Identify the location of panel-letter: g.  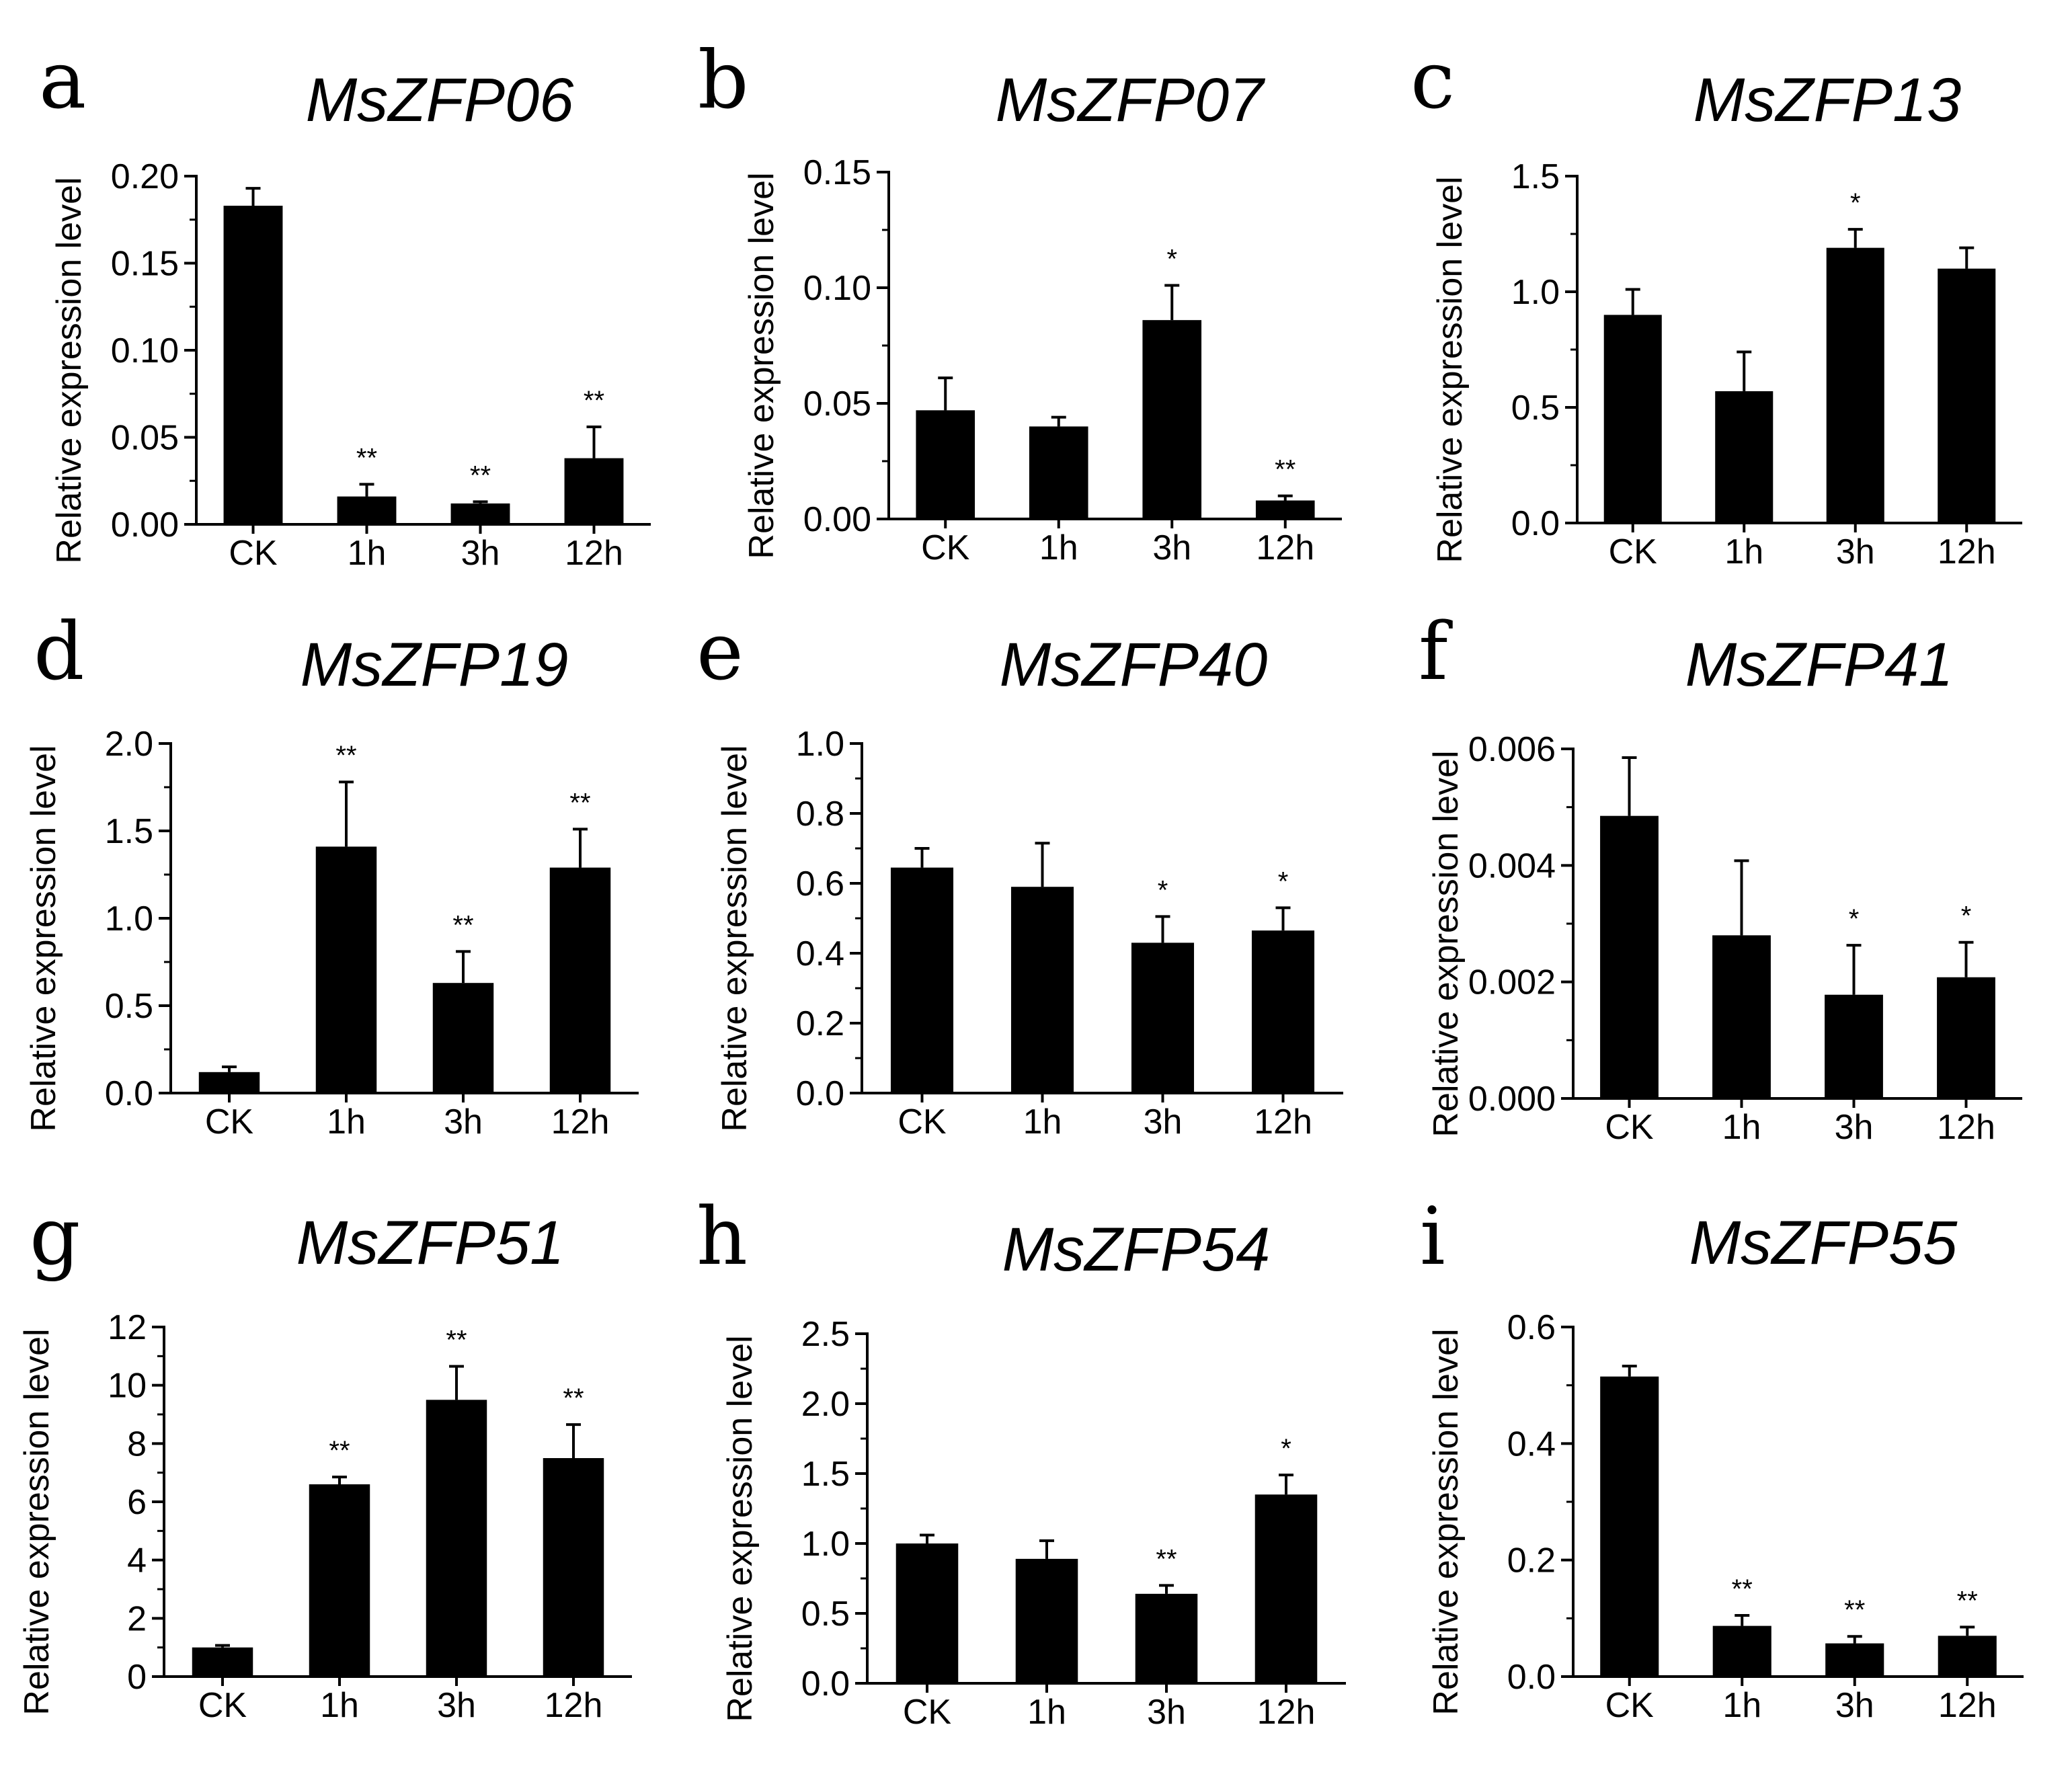
(55, 1237).